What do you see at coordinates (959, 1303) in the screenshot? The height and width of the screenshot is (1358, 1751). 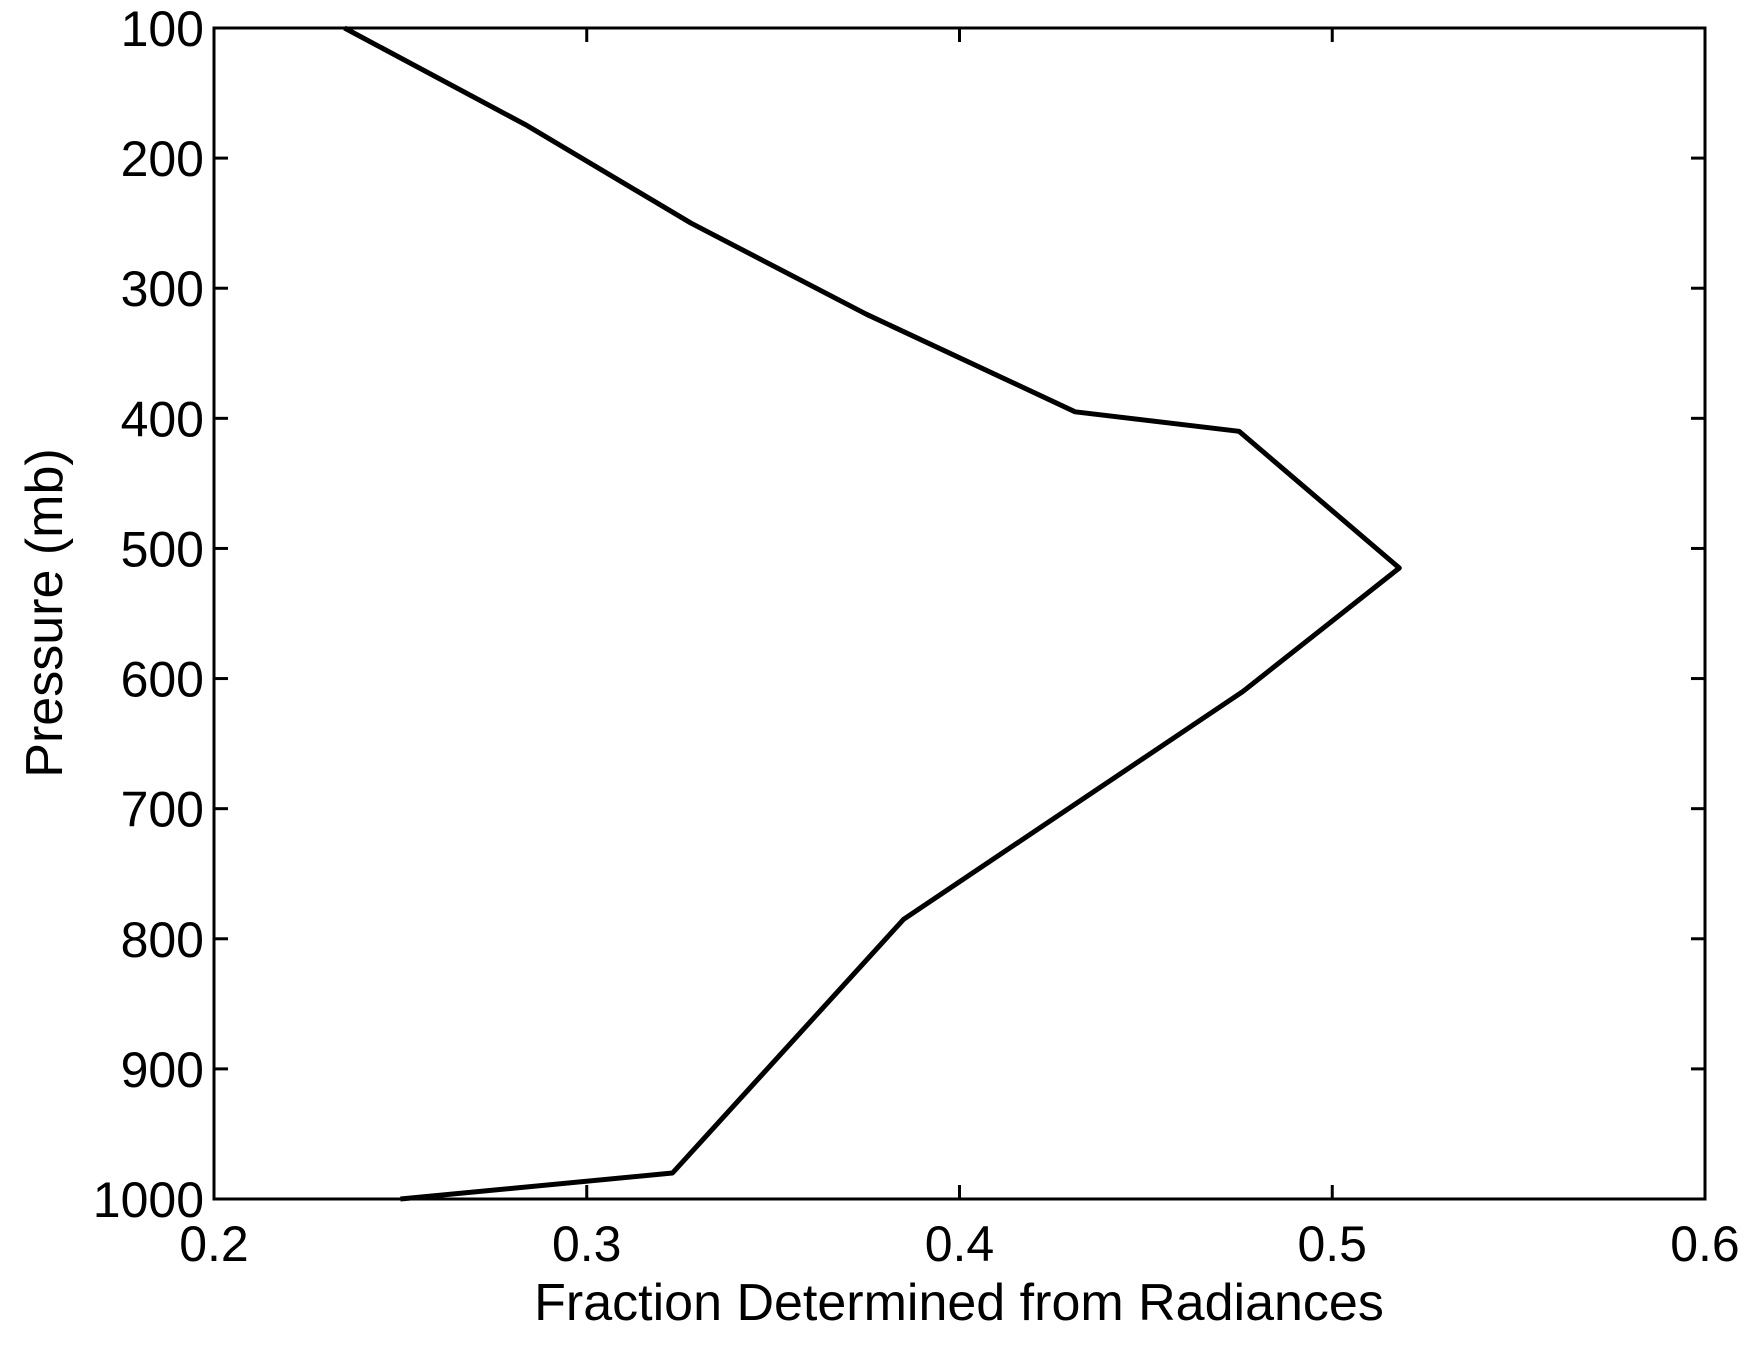 I see `x-axis-label: Fraction Determined from Radiances` at bounding box center [959, 1303].